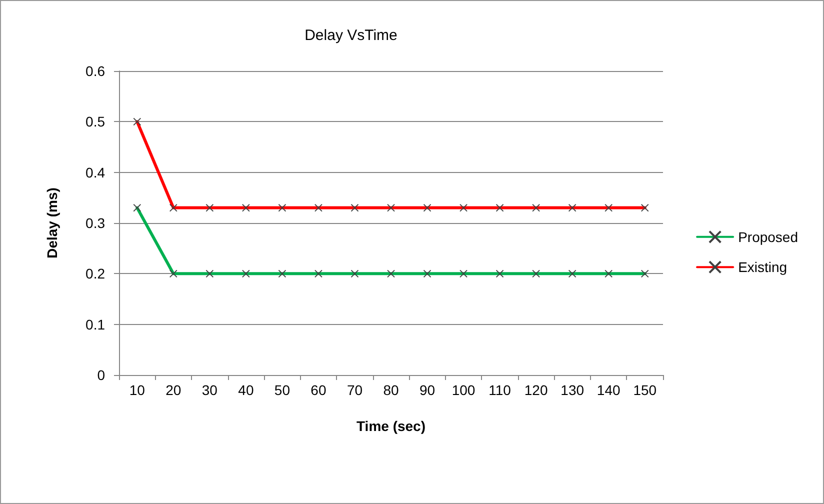  I want to click on x-tick-label: 150, so click(645, 390).